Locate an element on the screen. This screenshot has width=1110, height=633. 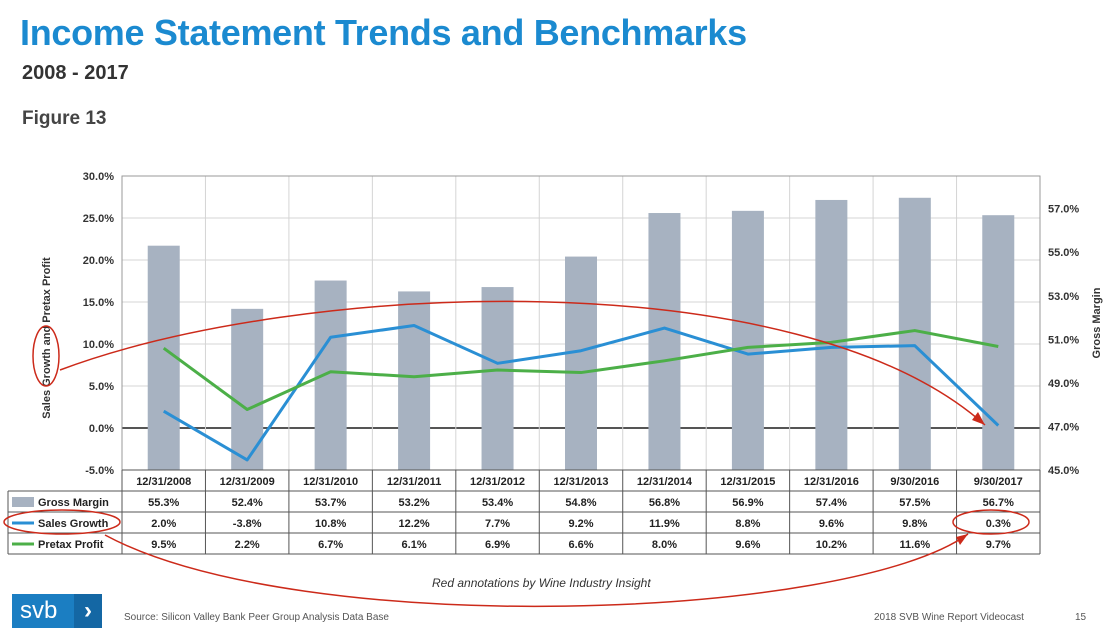
category-label: 12/31/2010 is located at coordinates (330, 482).